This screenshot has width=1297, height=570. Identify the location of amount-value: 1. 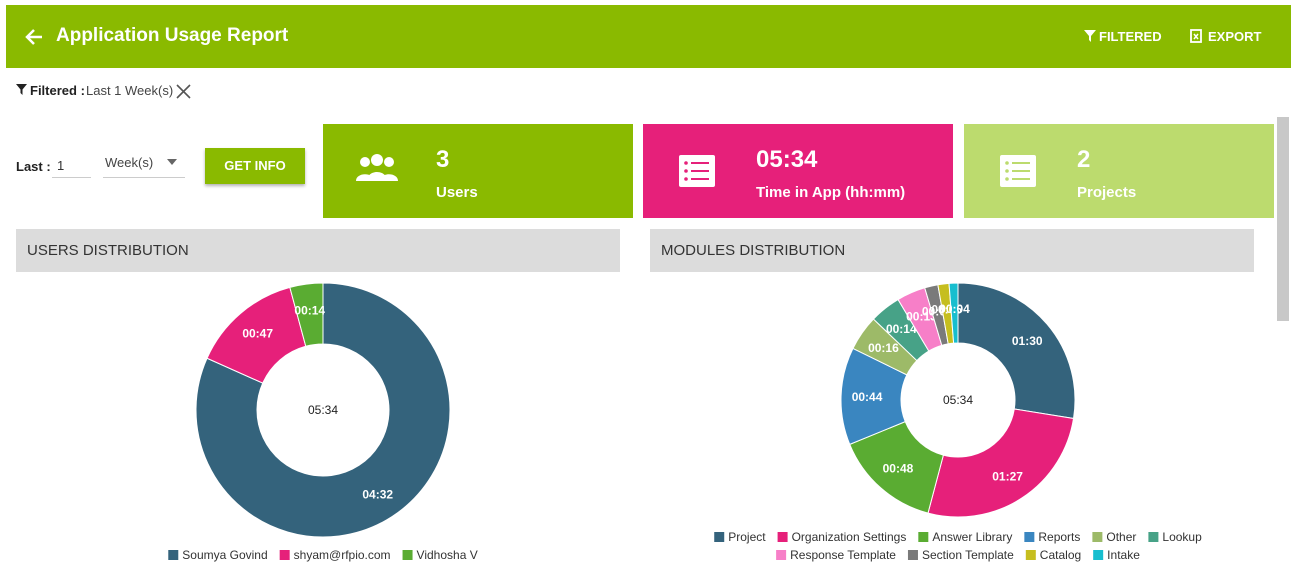
(61, 165).